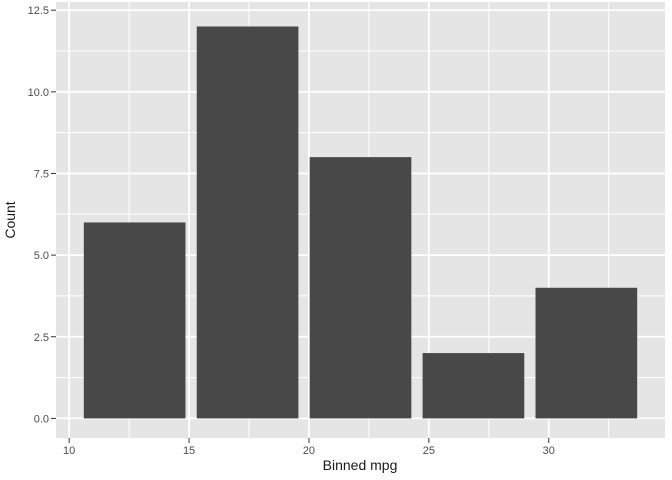  Describe the element at coordinates (38, 11) in the screenshot. I see `y-tick-label: 12.5` at that location.